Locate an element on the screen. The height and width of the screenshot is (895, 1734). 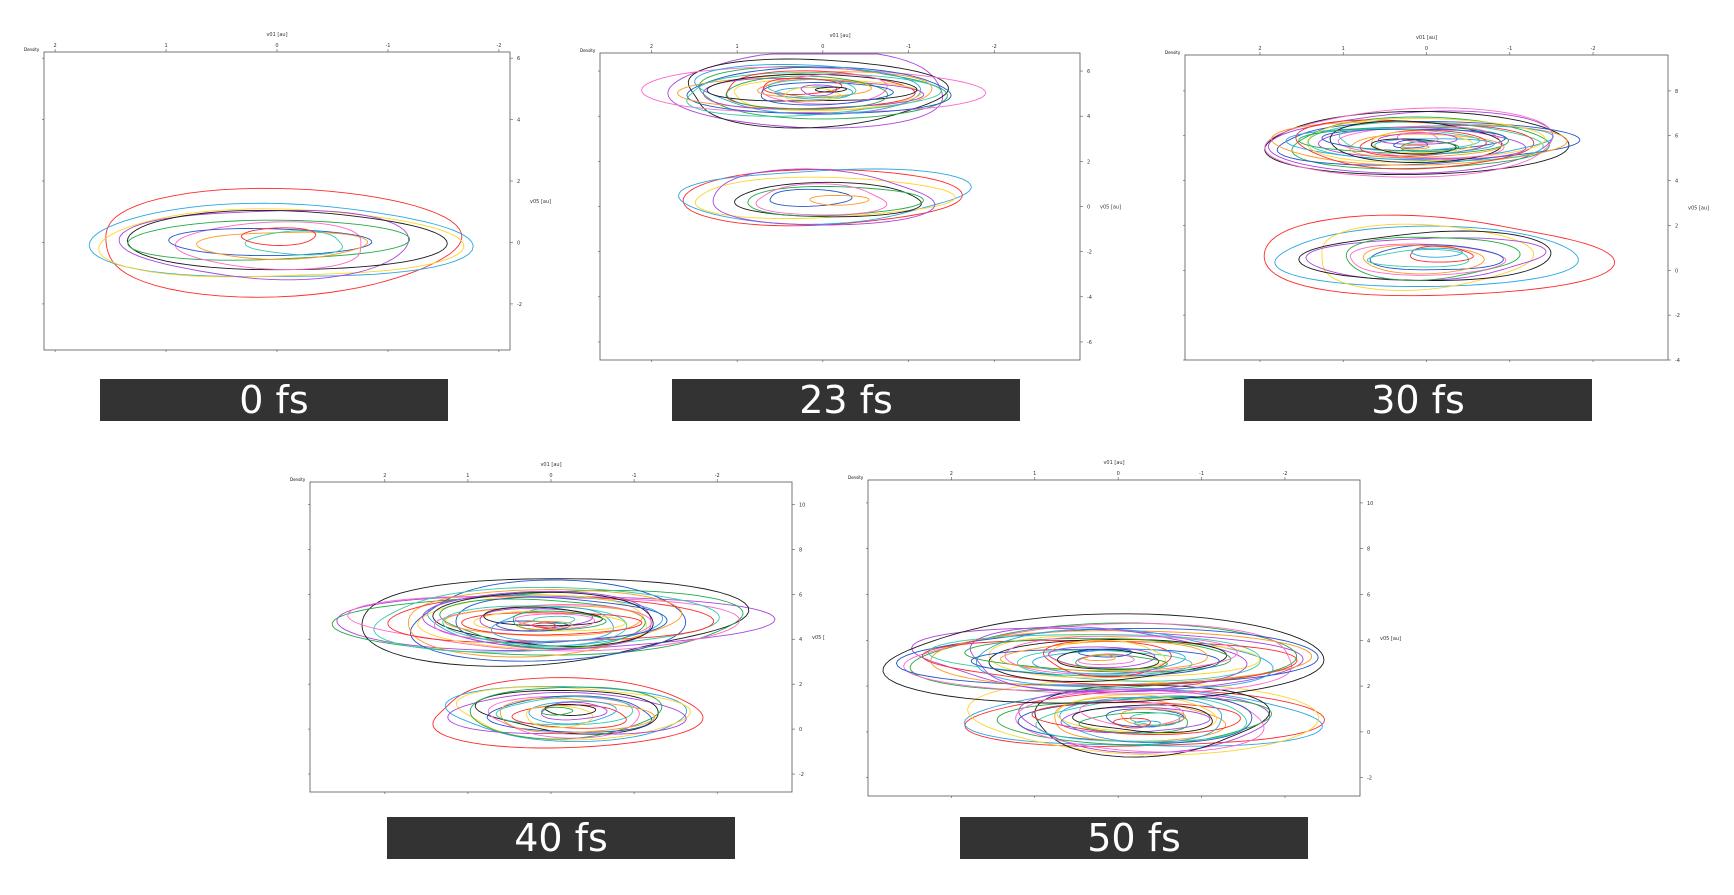
contour-plot-0fs: 2 1 0 -1 -2 -2 0 2 4 6 v01 [au] v05 [au] Density is located at coordinates (287, 192).